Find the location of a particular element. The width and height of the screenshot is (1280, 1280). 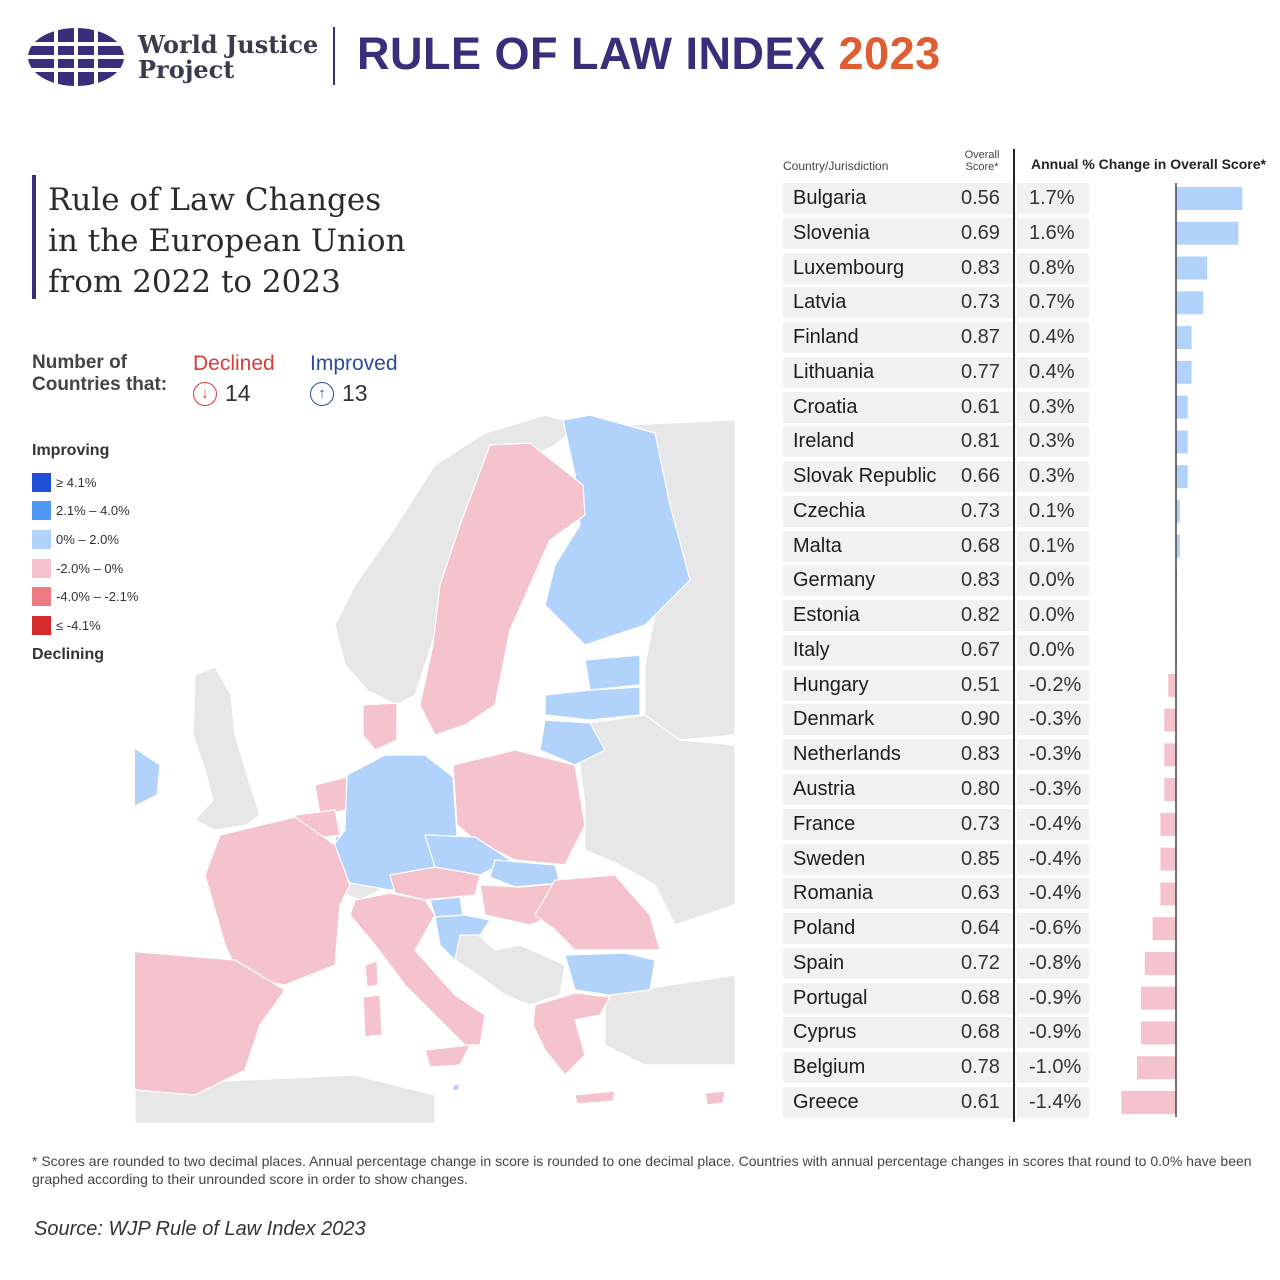

map-region-bulgaria is located at coordinates (610, 974).